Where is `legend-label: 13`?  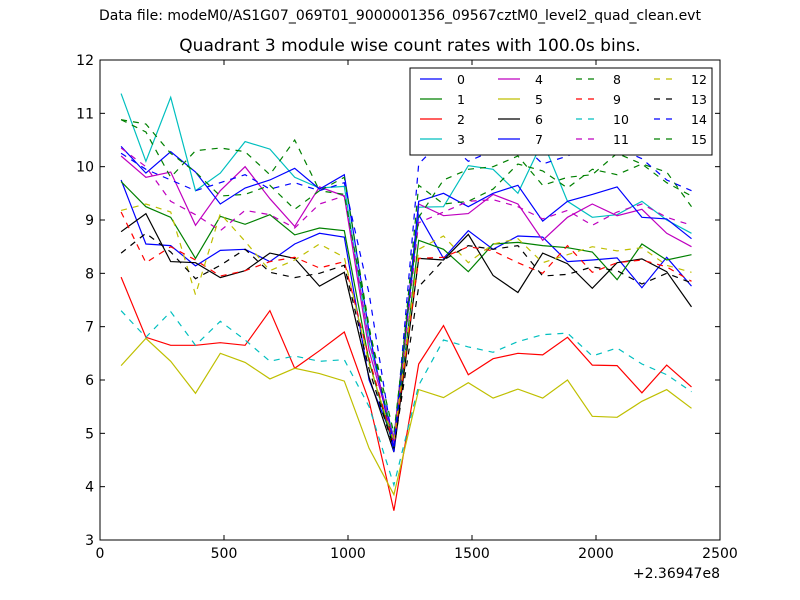
legend-label: 13 is located at coordinates (699, 99).